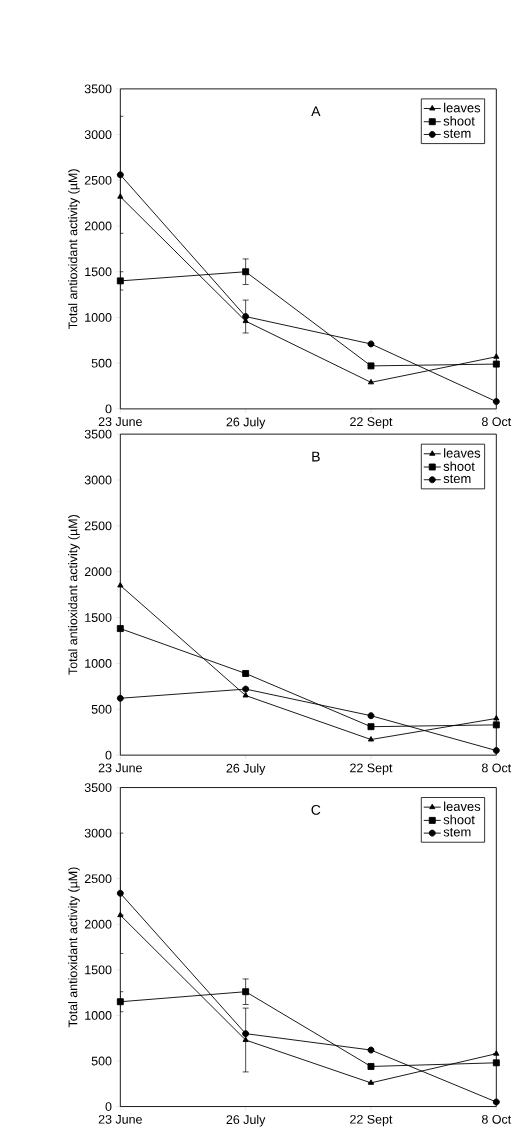 The width and height of the screenshot is (515, 1133). I want to click on text: C, so click(316, 809).